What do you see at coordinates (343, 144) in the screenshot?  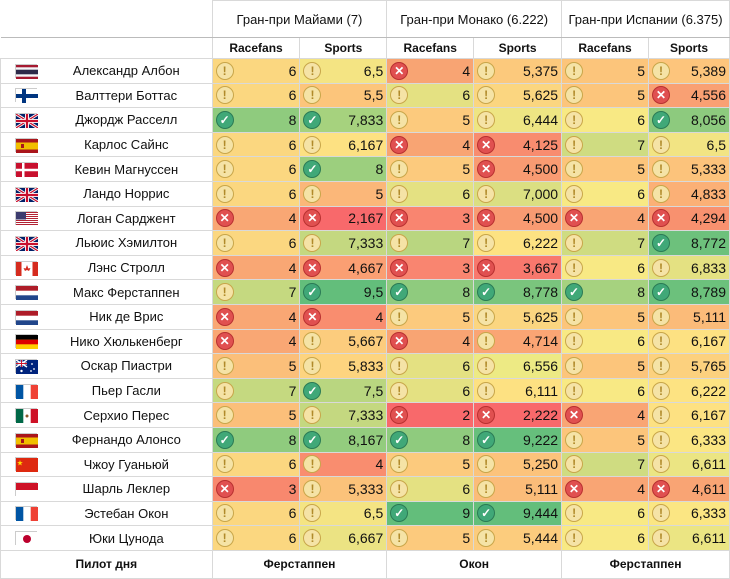 I see `sports-rating-cell: ! 6,167` at bounding box center [343, 144].